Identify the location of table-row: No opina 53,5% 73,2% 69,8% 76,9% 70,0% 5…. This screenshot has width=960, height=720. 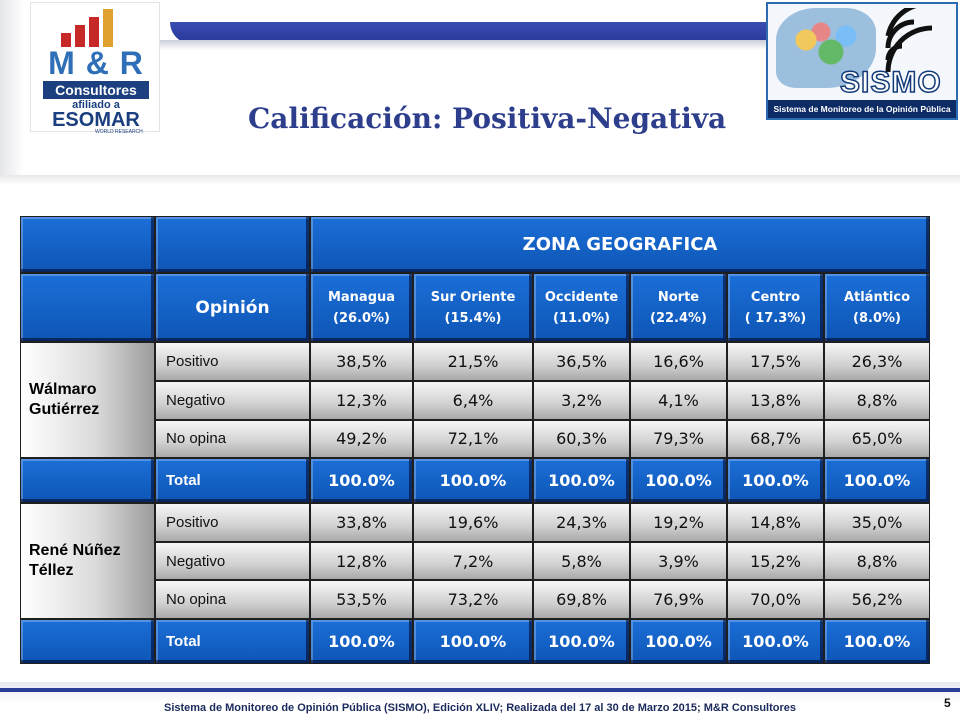
(475, 600).